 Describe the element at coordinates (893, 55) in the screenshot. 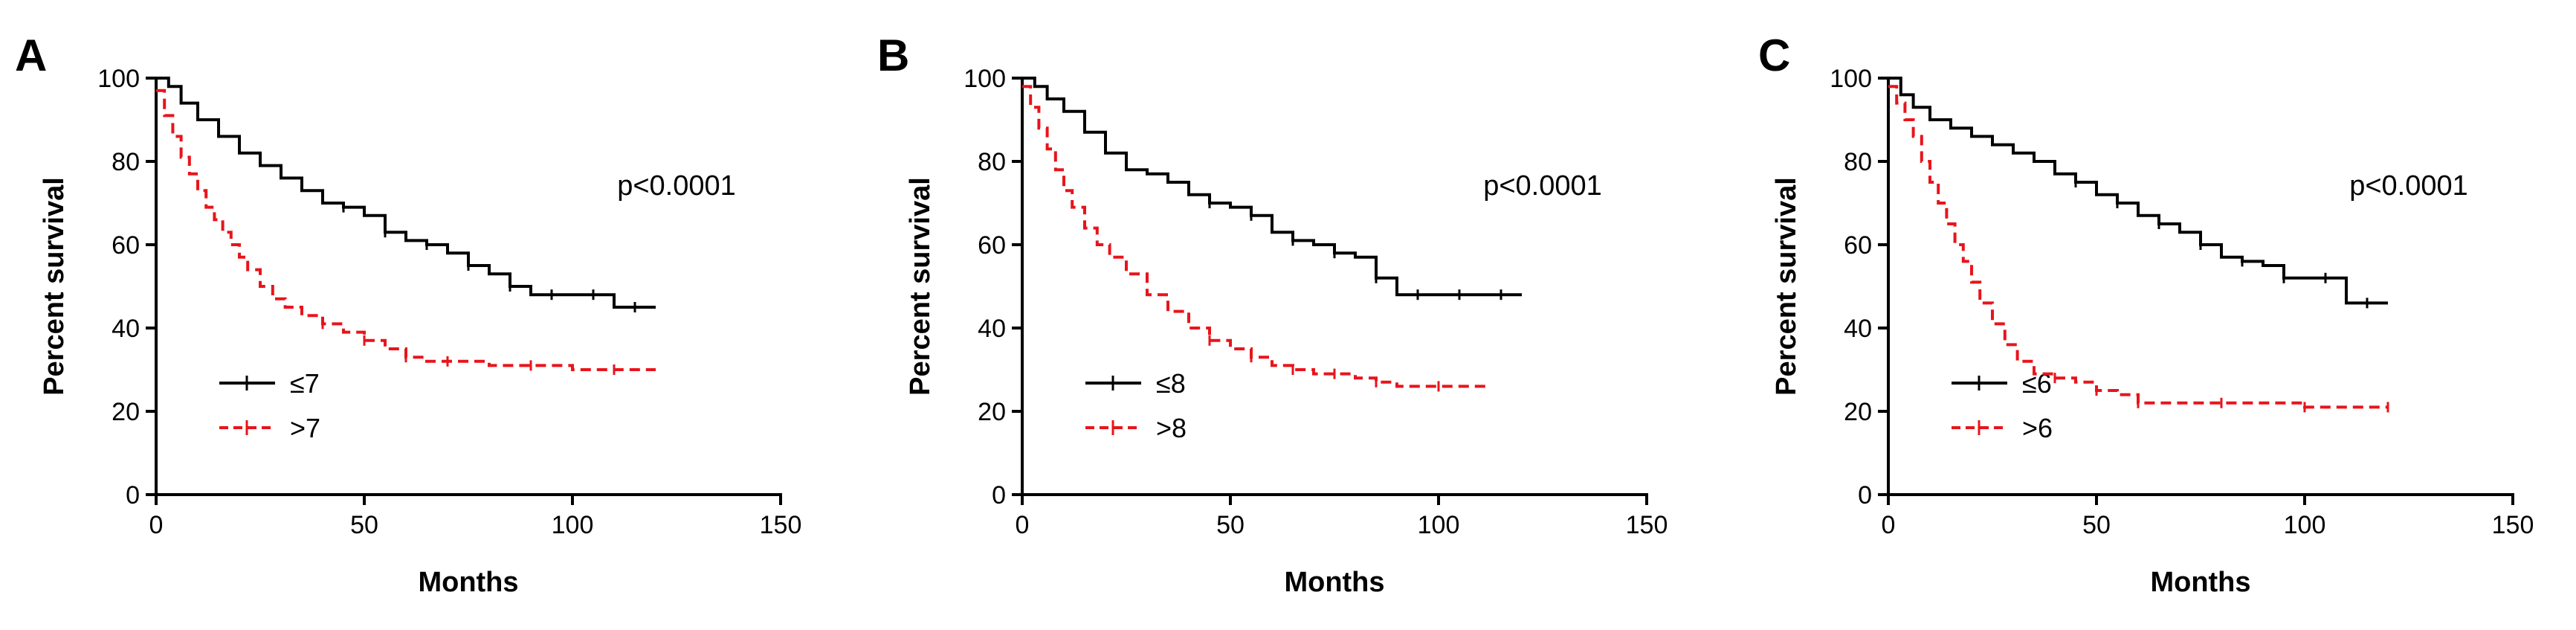

I see `panel-letter: B` at that location.